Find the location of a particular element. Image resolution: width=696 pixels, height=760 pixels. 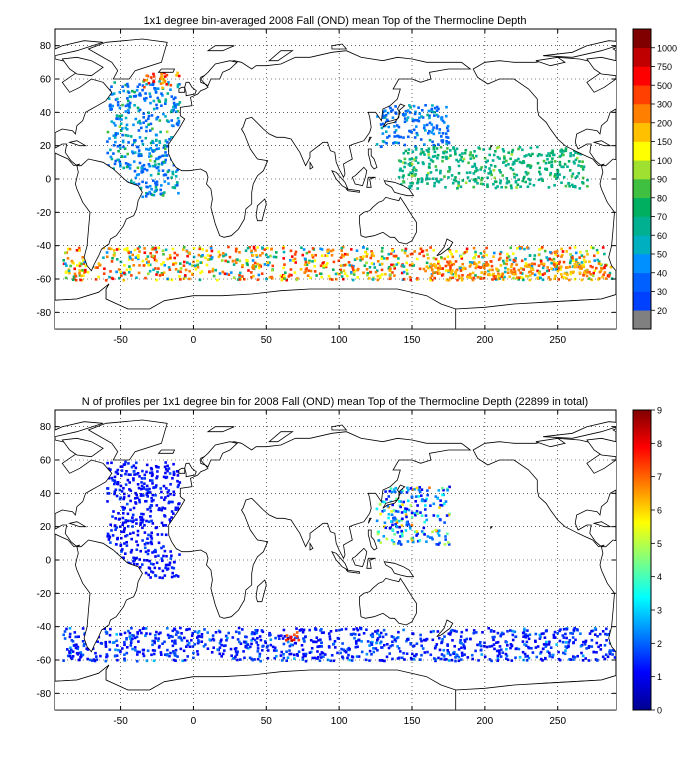

count-colorbar-label: 4 is located at coordinates (659, 577).